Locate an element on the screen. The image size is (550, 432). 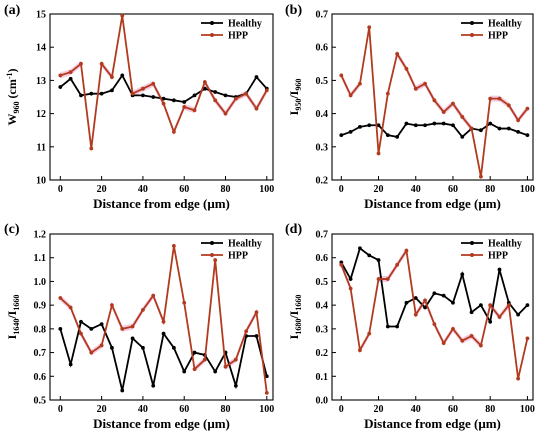
y-tick-label: 13 is located at coordinates (41, 81).